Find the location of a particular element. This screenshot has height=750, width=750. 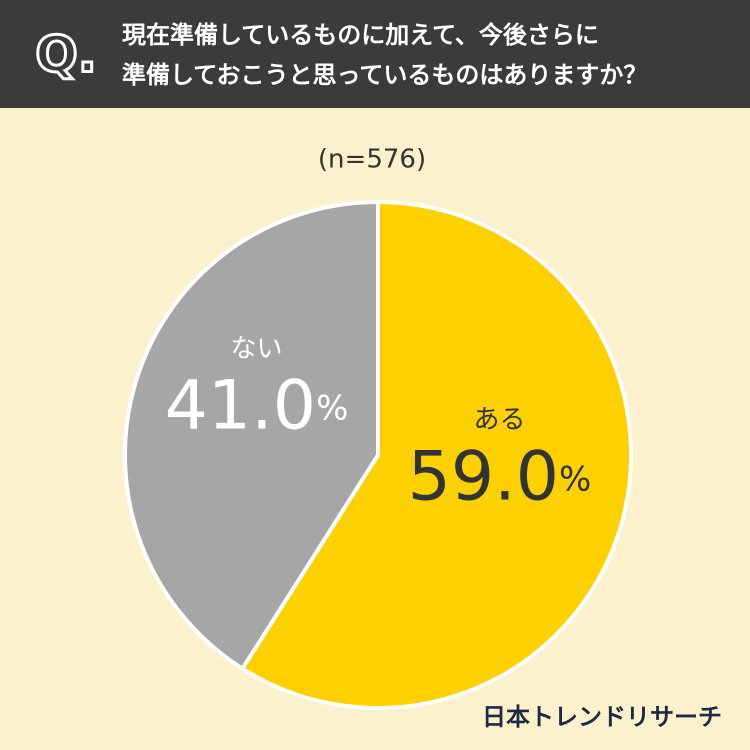

source-logo: 日本トレンドリサーチ is located at coordinates (602, 717).